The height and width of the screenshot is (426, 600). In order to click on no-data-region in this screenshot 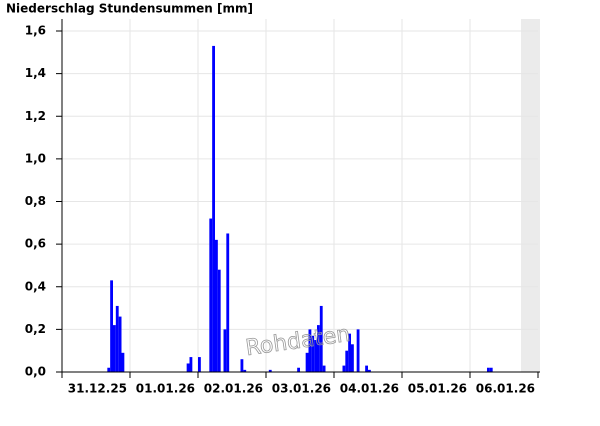, I will do `click(530, 195)`.